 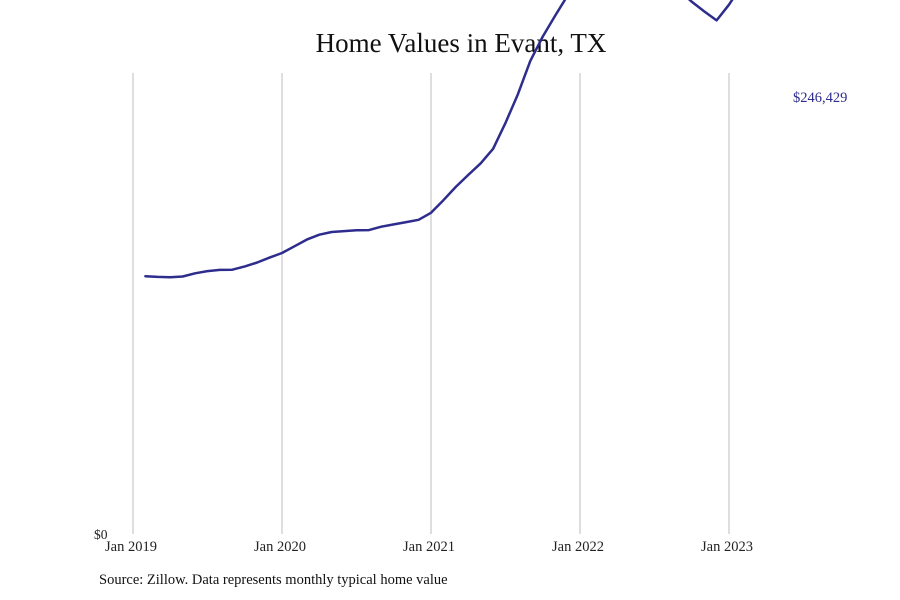 I want to click on x-tick-label: Jan 2022, so click(x=578, y=547).